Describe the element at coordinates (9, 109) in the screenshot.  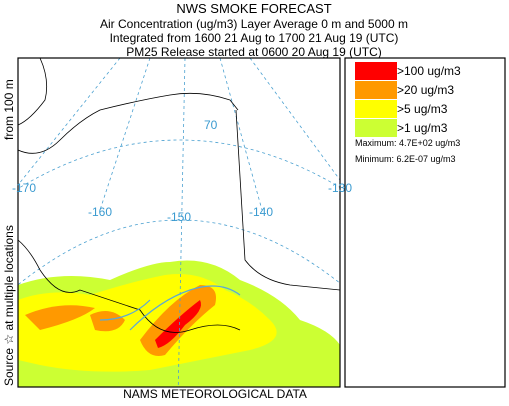
I see `side-label: from 100 m` at that location.